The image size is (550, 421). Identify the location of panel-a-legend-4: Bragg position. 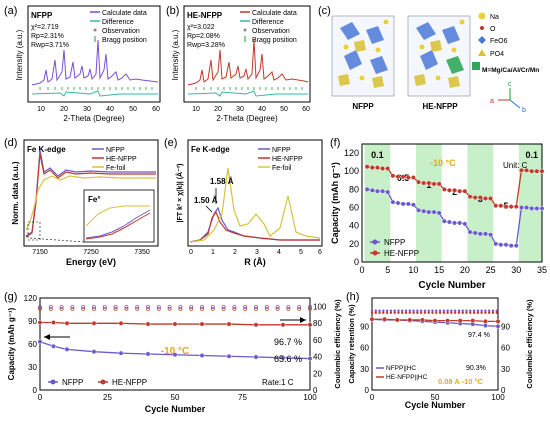
(124, 40).